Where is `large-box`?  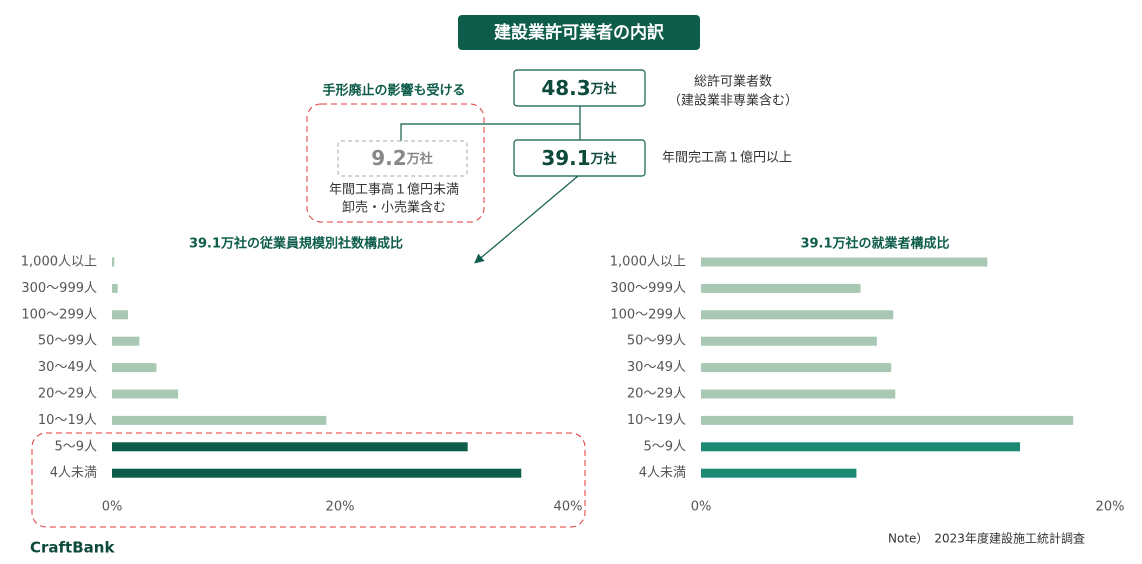 large-box is located at coordinates (579, 158).